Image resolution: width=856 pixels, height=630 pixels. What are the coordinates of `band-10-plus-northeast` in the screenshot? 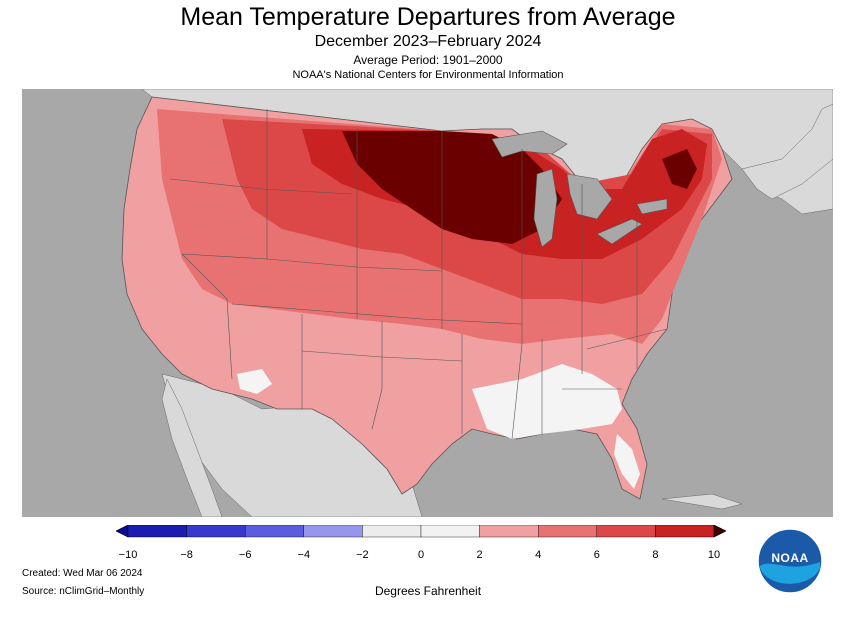 It's located at (679, 169).